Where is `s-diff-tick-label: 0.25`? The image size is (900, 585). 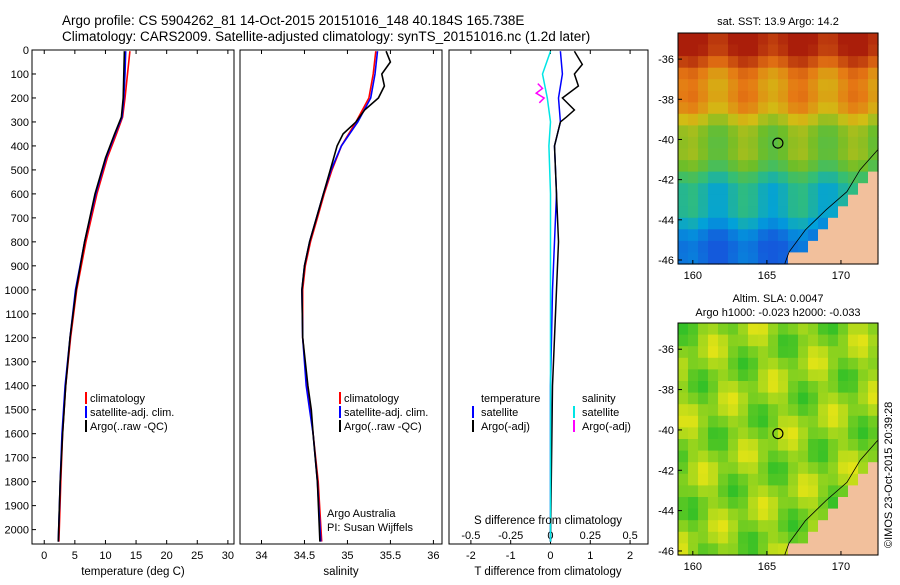
s-diff-tick-label: 0.25 is located at coordinates (590, 536).